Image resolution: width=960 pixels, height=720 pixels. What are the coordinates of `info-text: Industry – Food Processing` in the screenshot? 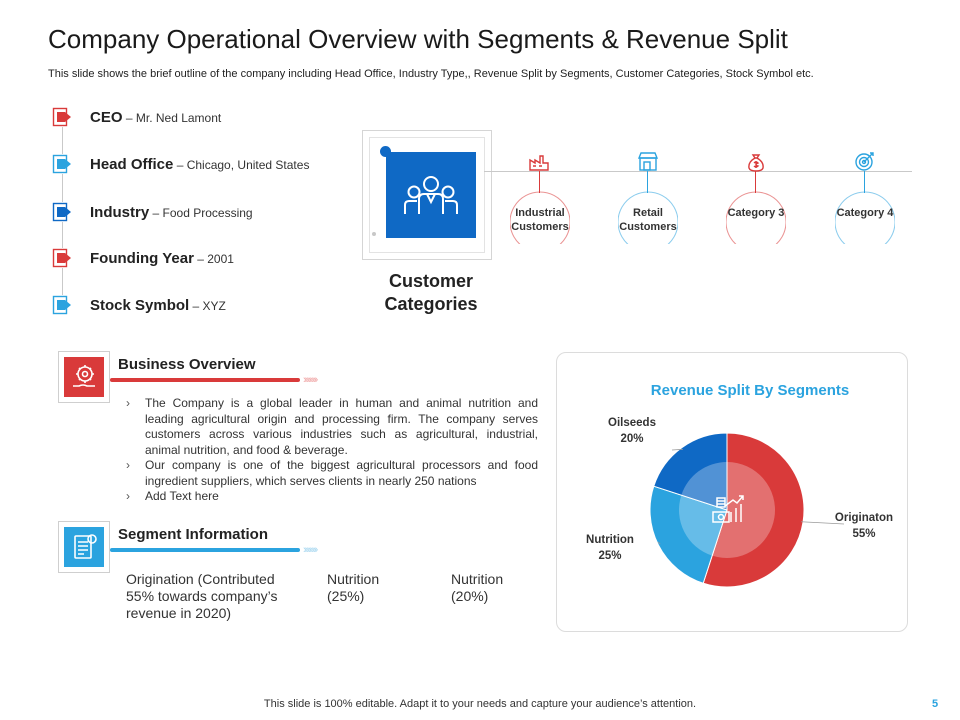 It's located at (171, 212).